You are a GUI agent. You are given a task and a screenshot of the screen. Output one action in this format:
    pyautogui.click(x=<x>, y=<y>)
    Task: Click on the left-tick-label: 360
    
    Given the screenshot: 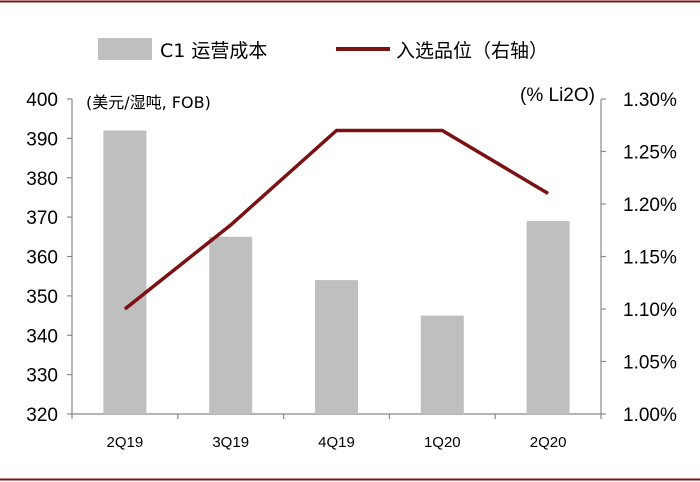 What is the action you would take?
    pyautogui.click(x=42, y=258)
    